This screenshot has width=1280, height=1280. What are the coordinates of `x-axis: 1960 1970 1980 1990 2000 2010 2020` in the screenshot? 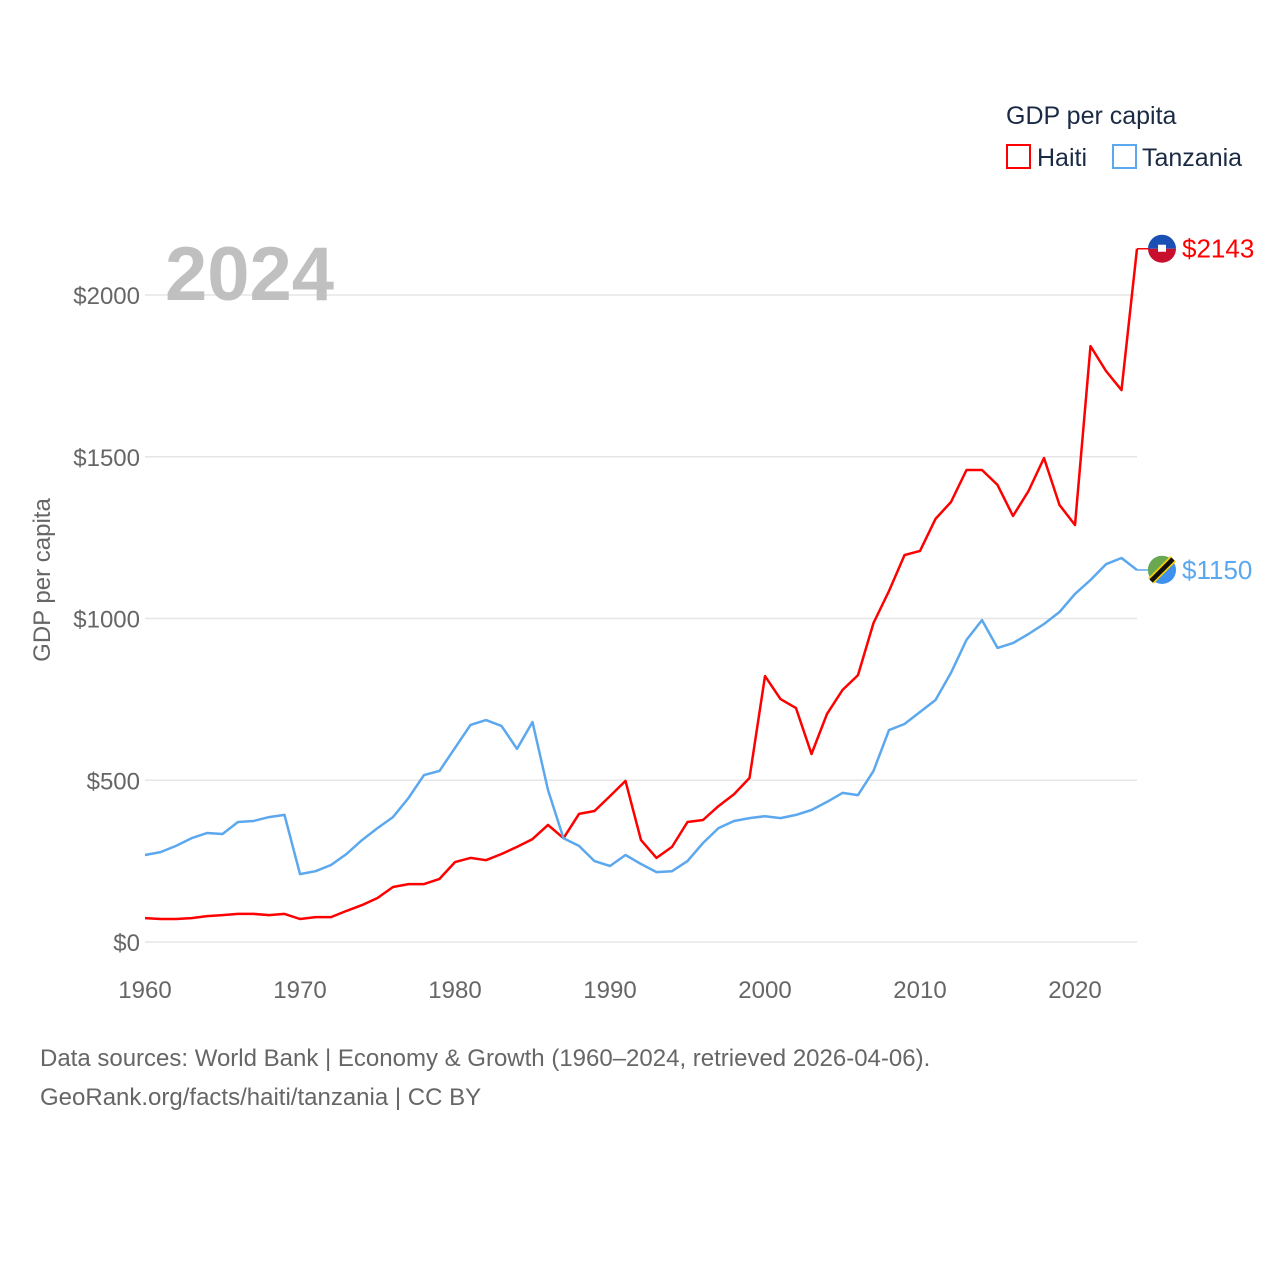 It's located at (609, 990).